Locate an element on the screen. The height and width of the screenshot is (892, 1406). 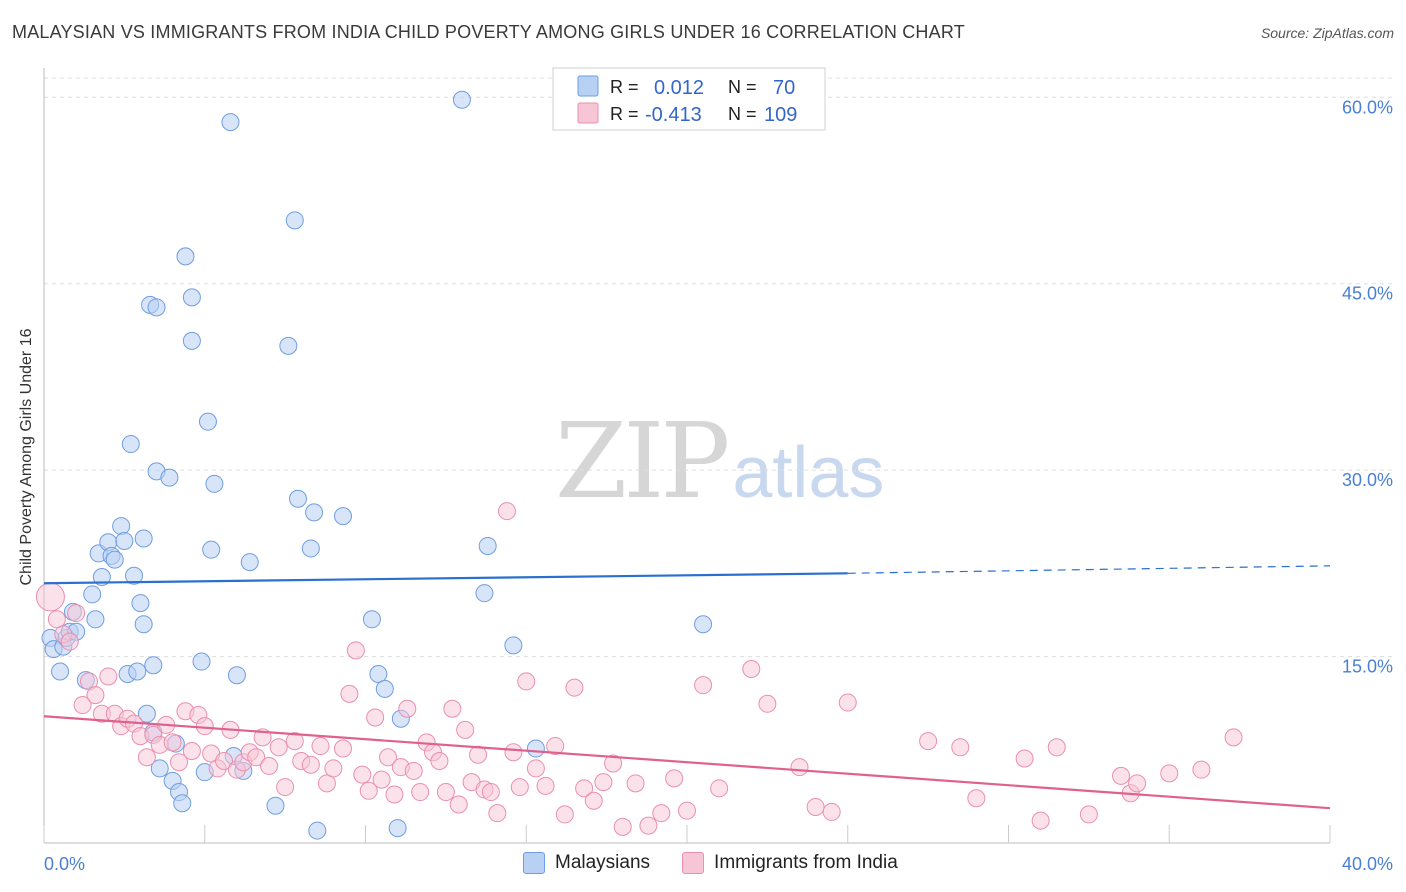
x-tick-label-min: 0.0% is located at coordinates (64, 864).